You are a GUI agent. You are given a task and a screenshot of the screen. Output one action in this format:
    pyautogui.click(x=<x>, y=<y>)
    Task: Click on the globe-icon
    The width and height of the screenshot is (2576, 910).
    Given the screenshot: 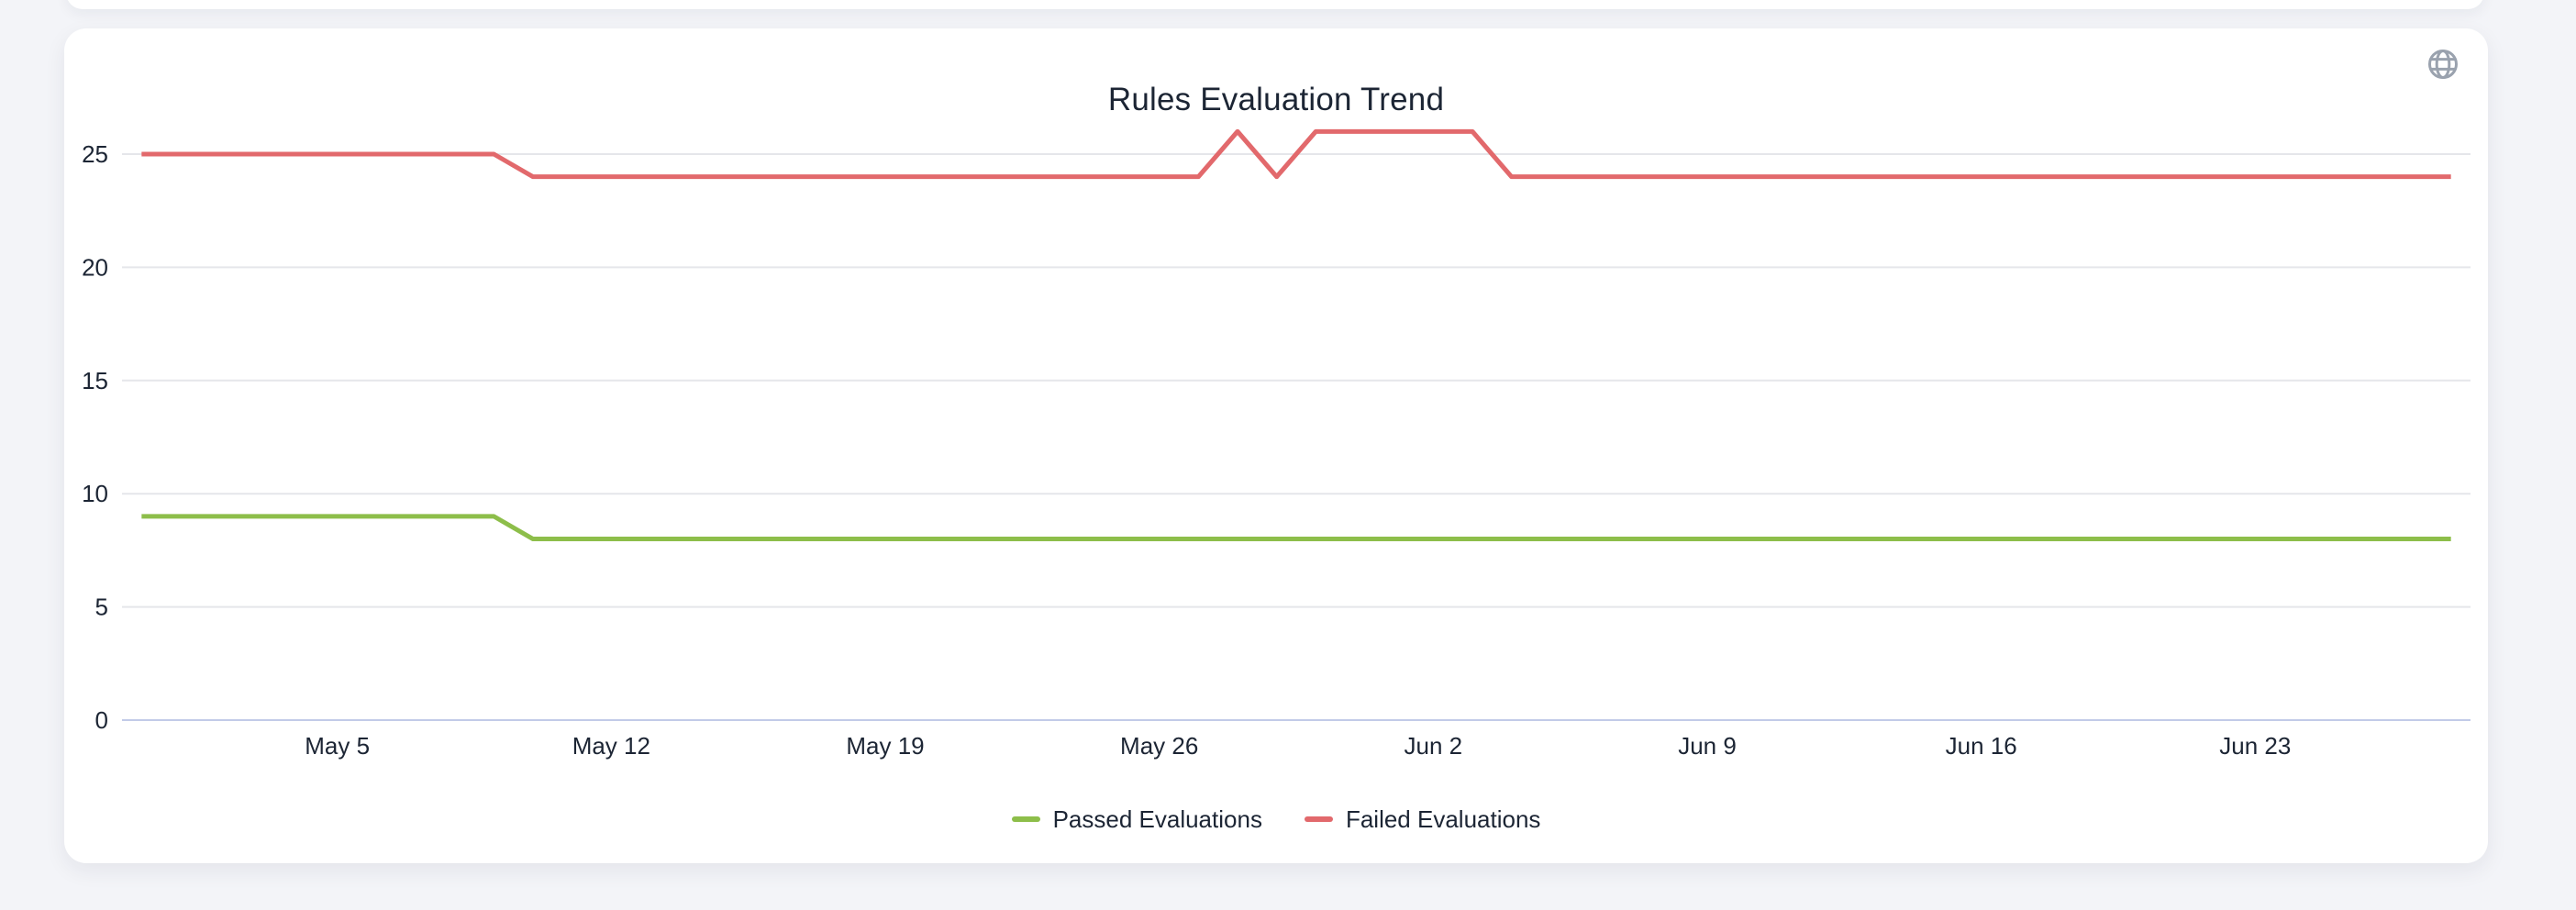 What is the action you would take?
    pyautogui.click(x=2443, y=64)
    